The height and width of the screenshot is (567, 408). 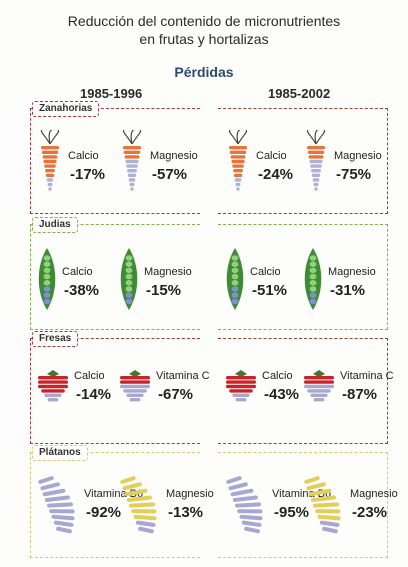 I want to click on loss-value: -15%, so click(x=164, y=290).